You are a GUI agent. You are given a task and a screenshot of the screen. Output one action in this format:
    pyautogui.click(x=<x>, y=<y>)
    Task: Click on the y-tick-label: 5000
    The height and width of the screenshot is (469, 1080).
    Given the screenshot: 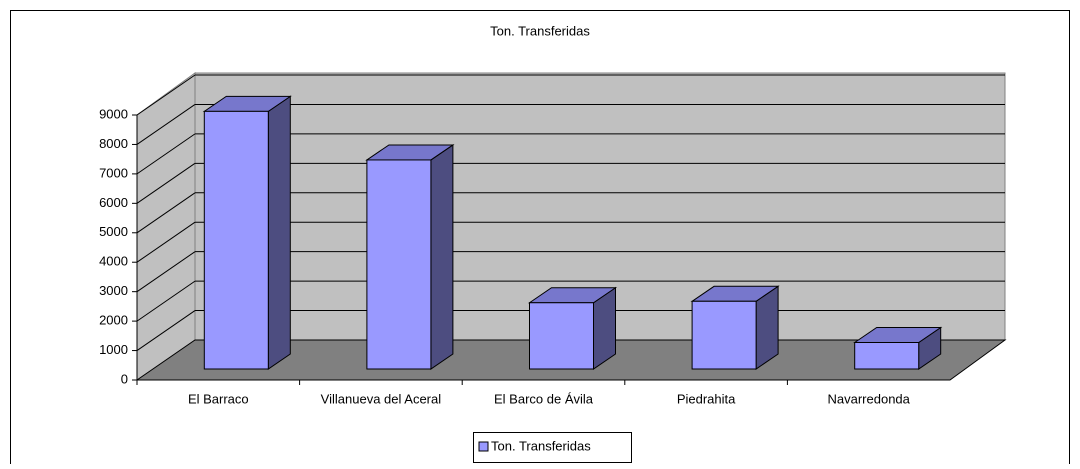 What is the action you would take?
    pyautogui.click(x=113, y=231)
    